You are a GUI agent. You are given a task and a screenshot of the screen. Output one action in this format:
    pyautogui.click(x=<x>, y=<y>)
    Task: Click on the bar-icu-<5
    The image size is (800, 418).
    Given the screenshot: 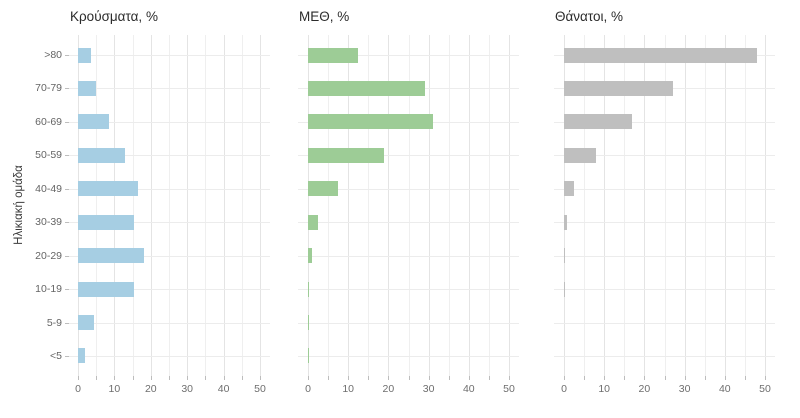 What is the action you would take?
    pyautogui.click(x=308, y=356)
    